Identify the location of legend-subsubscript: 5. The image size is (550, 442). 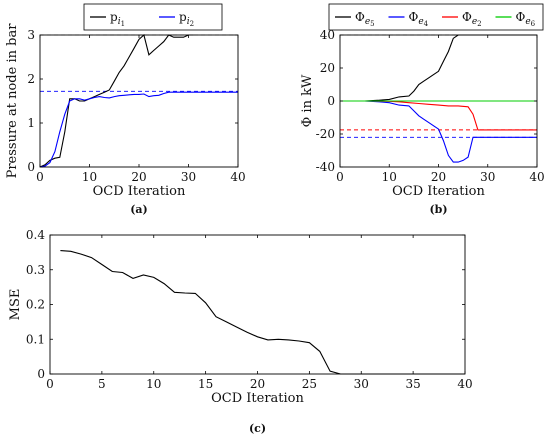
(372, 24).